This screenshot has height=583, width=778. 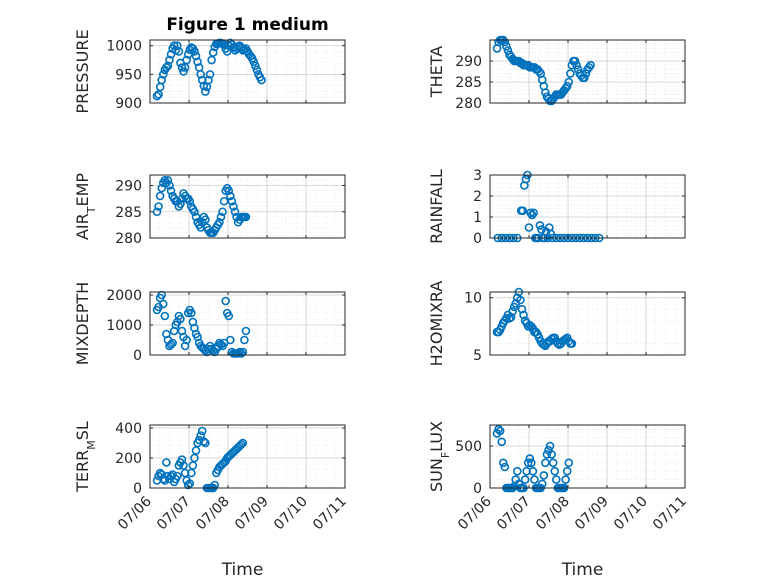 I want to click on y-tick-label: 285, so click(x=128, y=213).